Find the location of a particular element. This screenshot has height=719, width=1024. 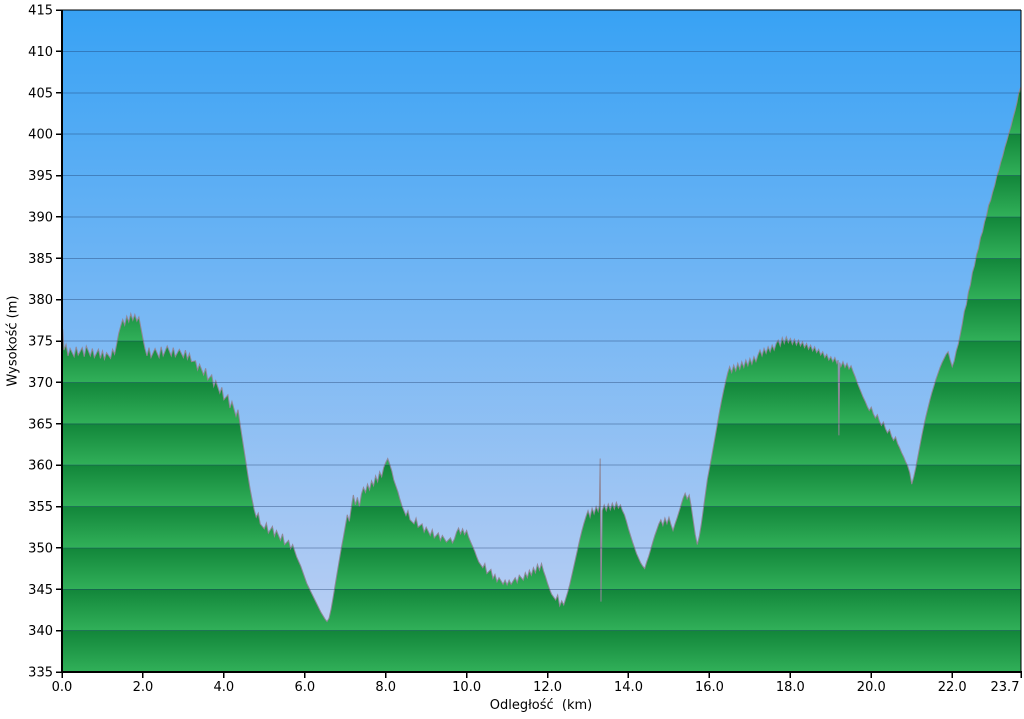

y-tick-label: 365 is located at coordinates (40, 424).